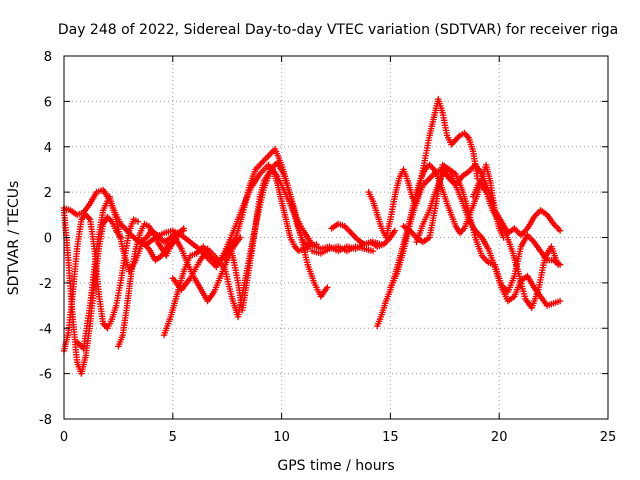  Describe the element at coordinates (48, 193) in the screenshot. I see `y-tick-label: 2` at that location.